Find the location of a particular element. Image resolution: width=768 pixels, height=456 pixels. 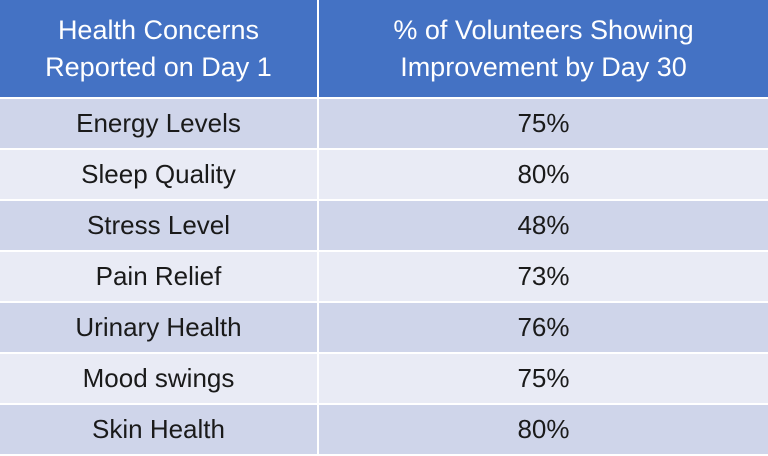

concern-text: Urinary Health is located at coordinates (158, 327).